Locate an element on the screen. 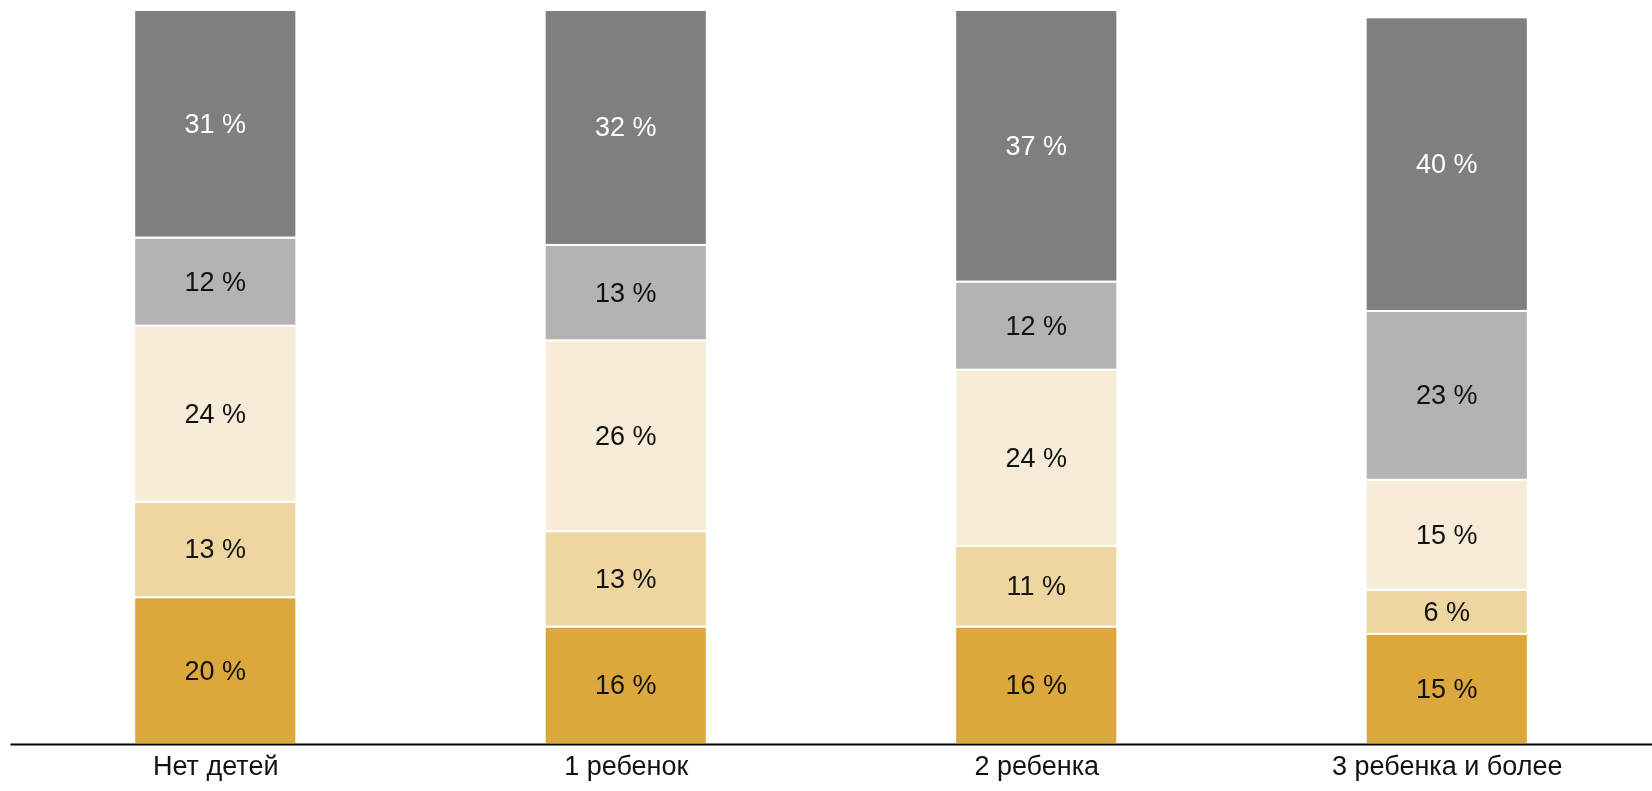 The height and width of the screenshot is (791, 1652). data-label: 23 % is located at coordinates (1446, 395).